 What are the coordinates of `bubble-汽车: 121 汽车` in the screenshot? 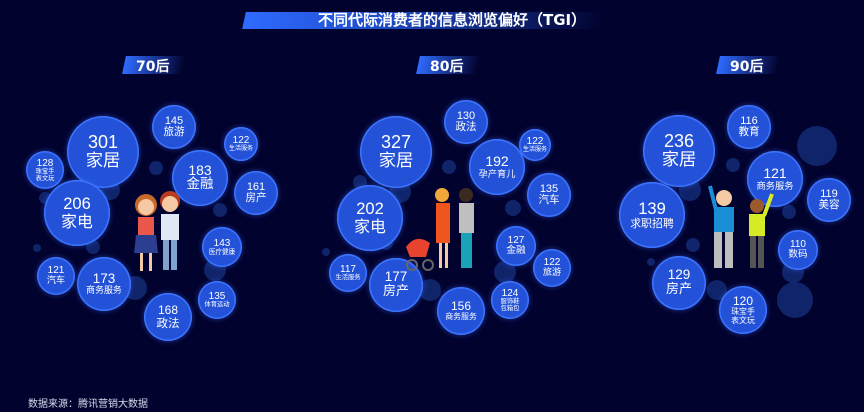 It's located at (56, 276).